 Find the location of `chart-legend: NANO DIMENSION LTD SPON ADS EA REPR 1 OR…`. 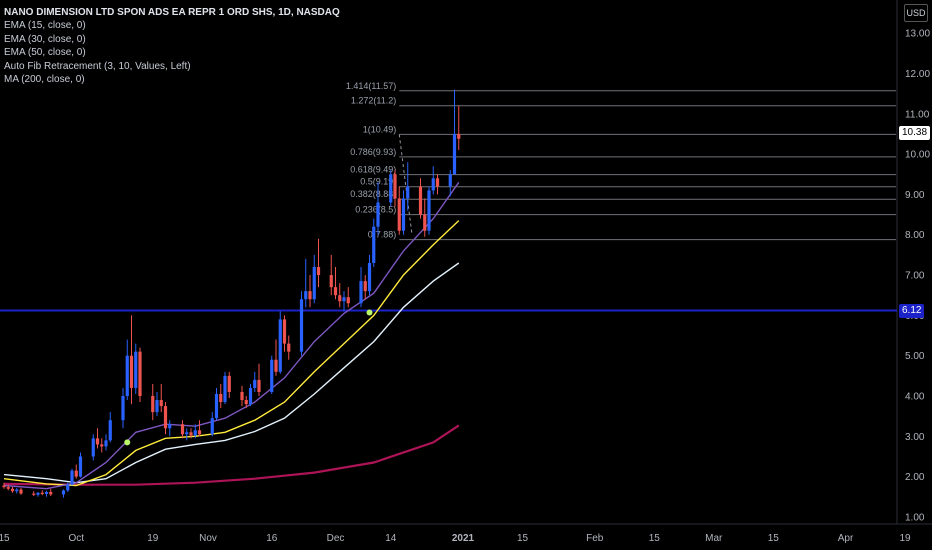

chart-legend: NANO DIMENSION LTD SPON ADS EA REPR 1 OR… is located at coordinates (172, 46).